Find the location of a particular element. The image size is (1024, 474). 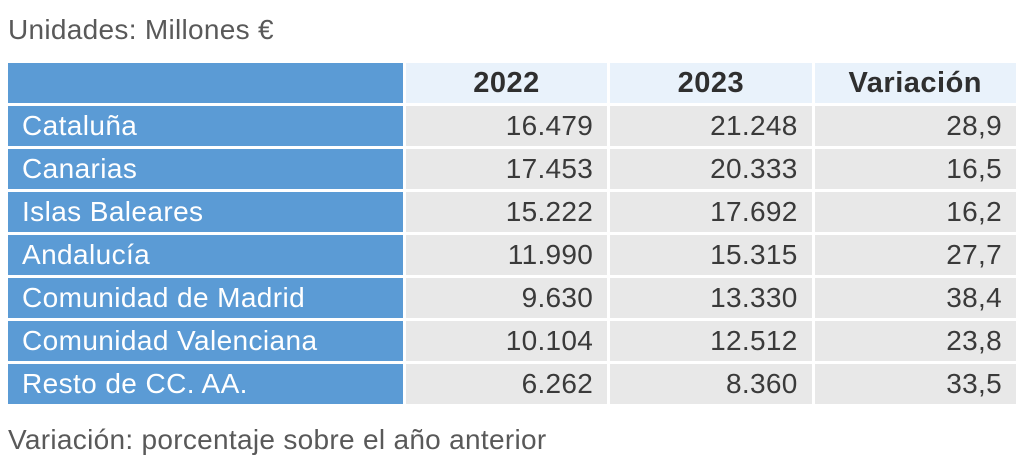

value-2022: 6.262 is located at coordinates (506, 384).